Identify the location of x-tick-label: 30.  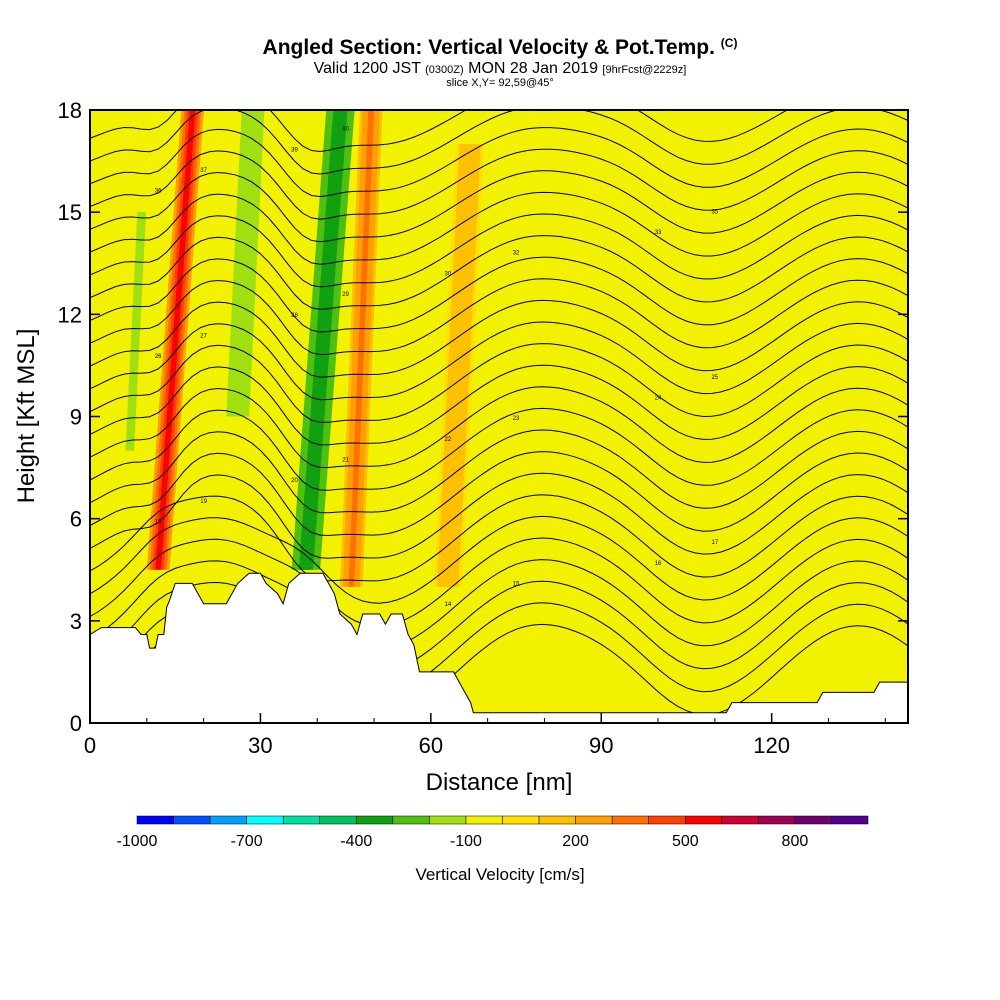
(260, 745).